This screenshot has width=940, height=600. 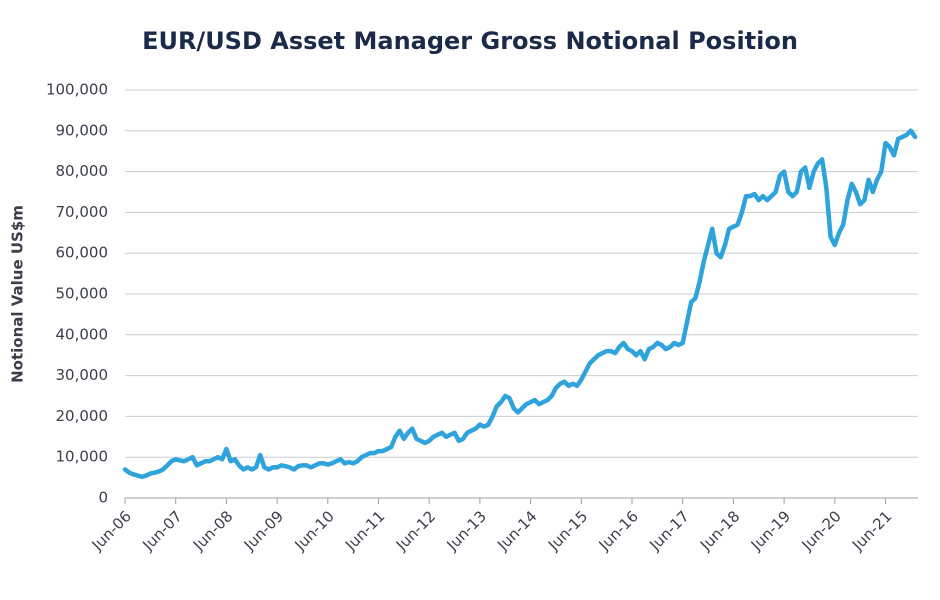 I want to click on x-tick-label: Jun-06, so click(x=111, y=530).